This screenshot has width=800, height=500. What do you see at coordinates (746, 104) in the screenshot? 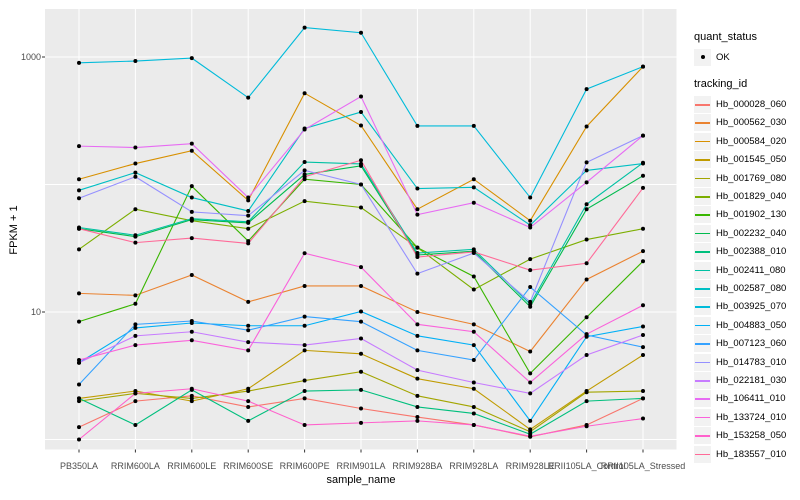
I see `legend-item: Hb_000028_060` at bounding box center [746, 104].